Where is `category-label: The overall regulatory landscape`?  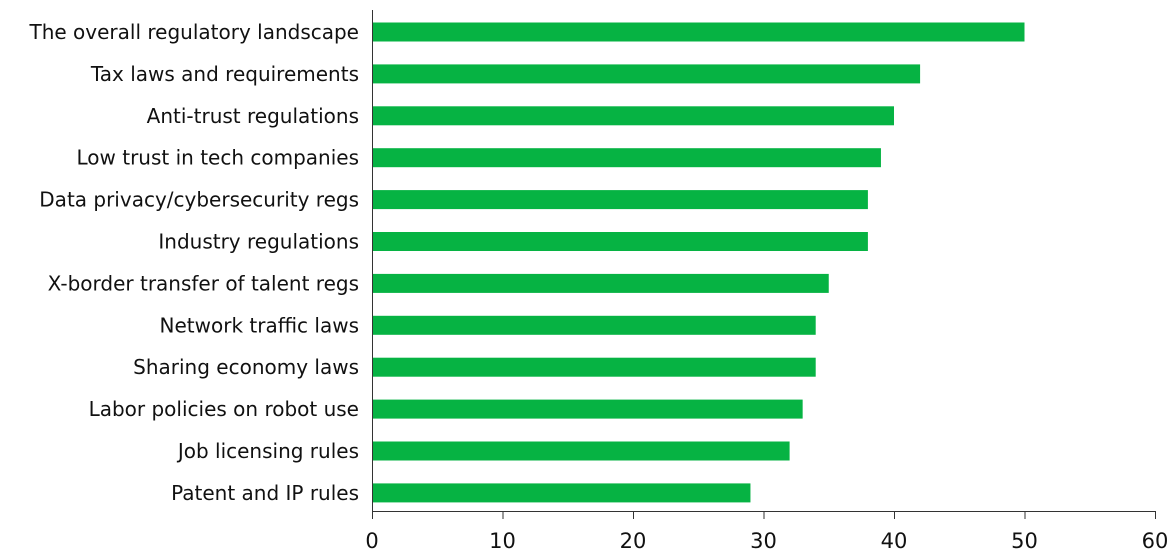
category-label: The overall regulatory landscape is located at coordinates (193, 32).